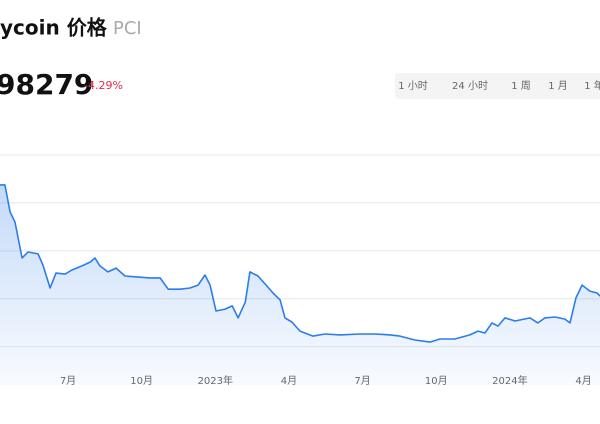 Image resolution: width=600 pixels, height=424 pixels. What do you see at coordinates (46, 84) in the screenshot?
I see `price: 98279` at bounding box center [46, 84].